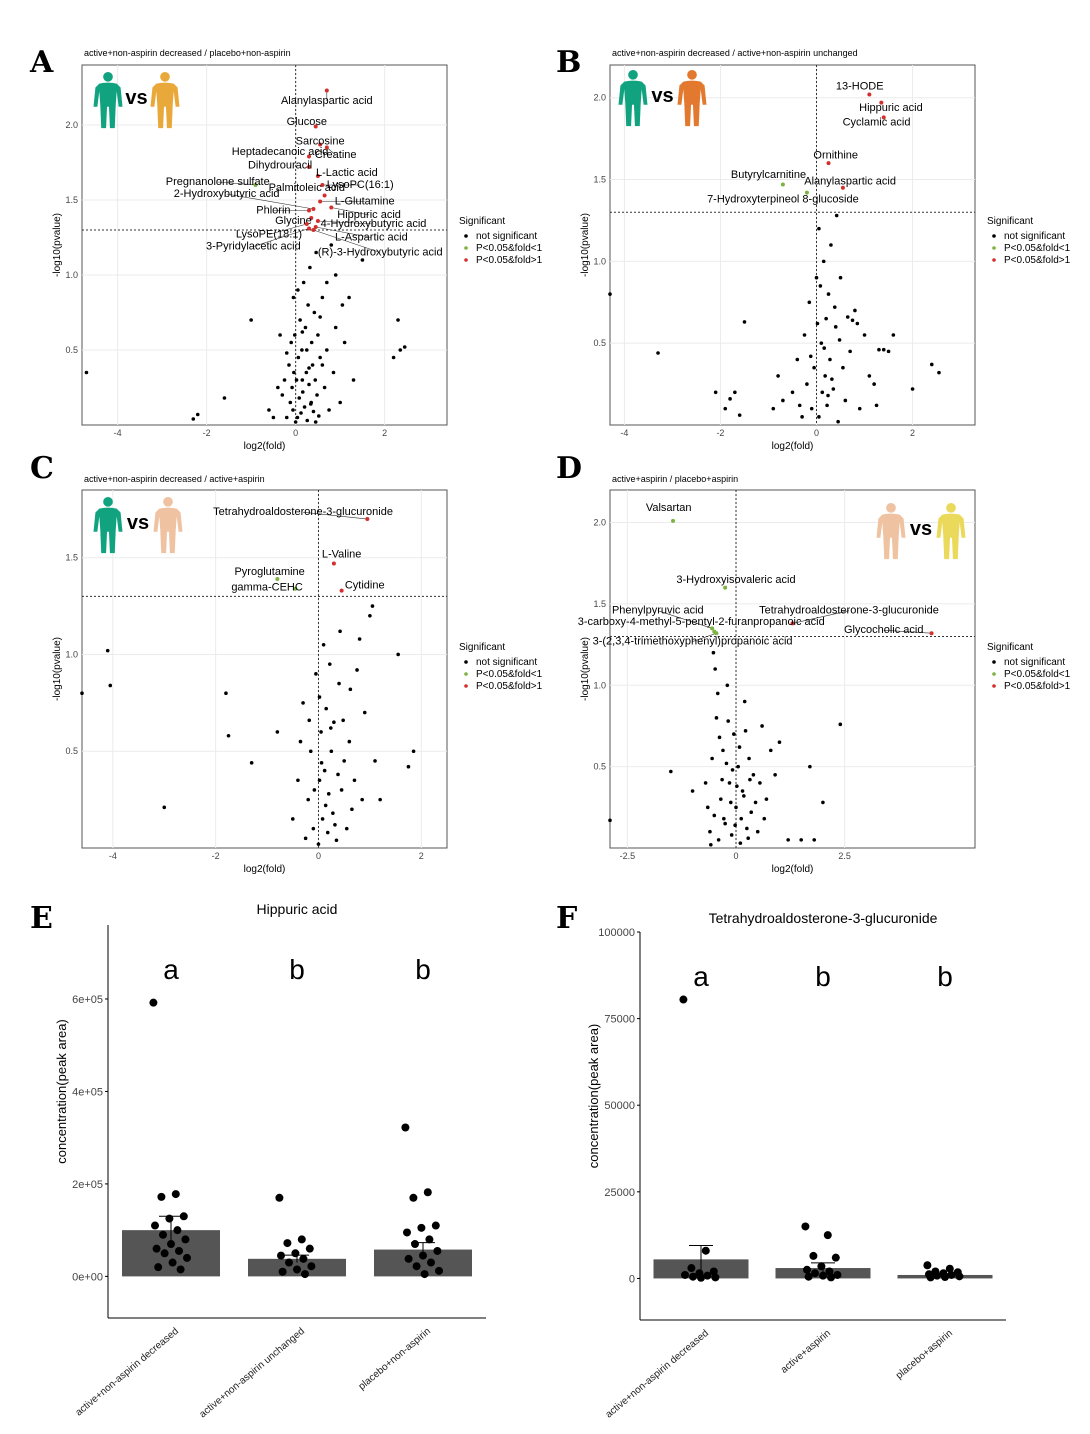 The height and width of the screenshot is (1434, 1090). Describe the element at coordinates (252, 1373) in the screenshot. I see `category-label: active+non-aspirin unchanged` at that location.